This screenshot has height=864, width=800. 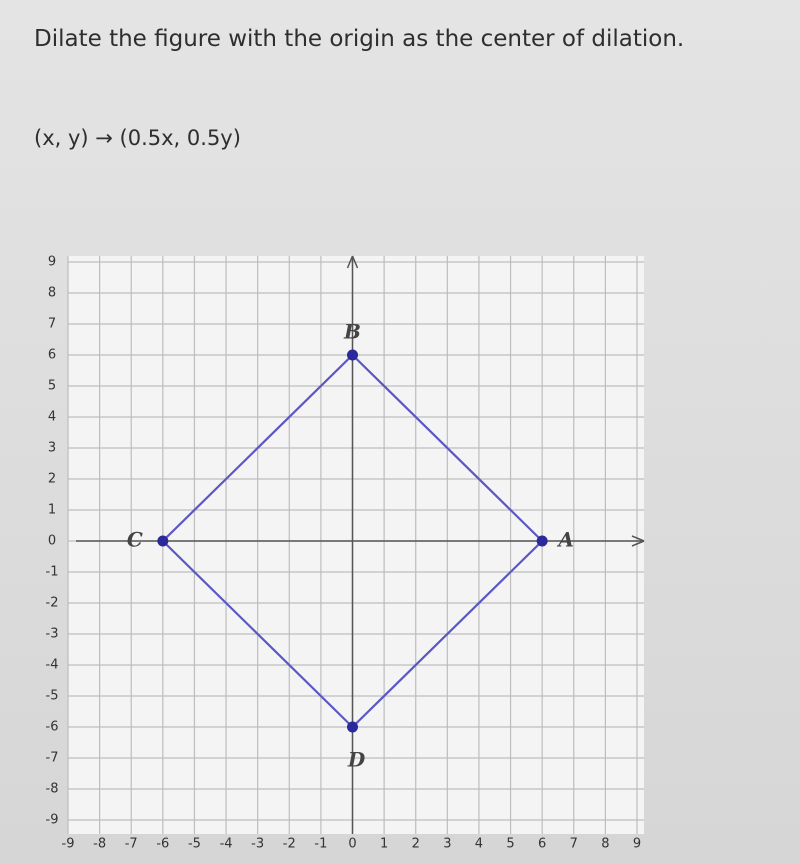 What do you see at coordinates (52, 634) in the screenshot?
I see `y-tick-label: -3` at bounding box center [52, 634].